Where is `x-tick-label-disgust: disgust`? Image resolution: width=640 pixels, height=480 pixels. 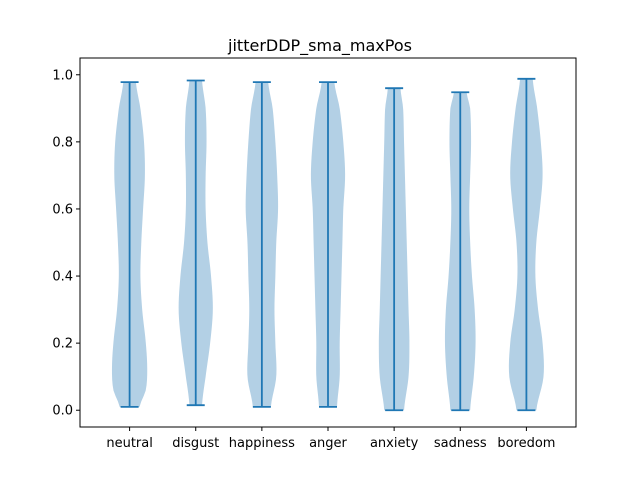
x-tick-label-disgust: disgust is located at coordinates (195, 443).